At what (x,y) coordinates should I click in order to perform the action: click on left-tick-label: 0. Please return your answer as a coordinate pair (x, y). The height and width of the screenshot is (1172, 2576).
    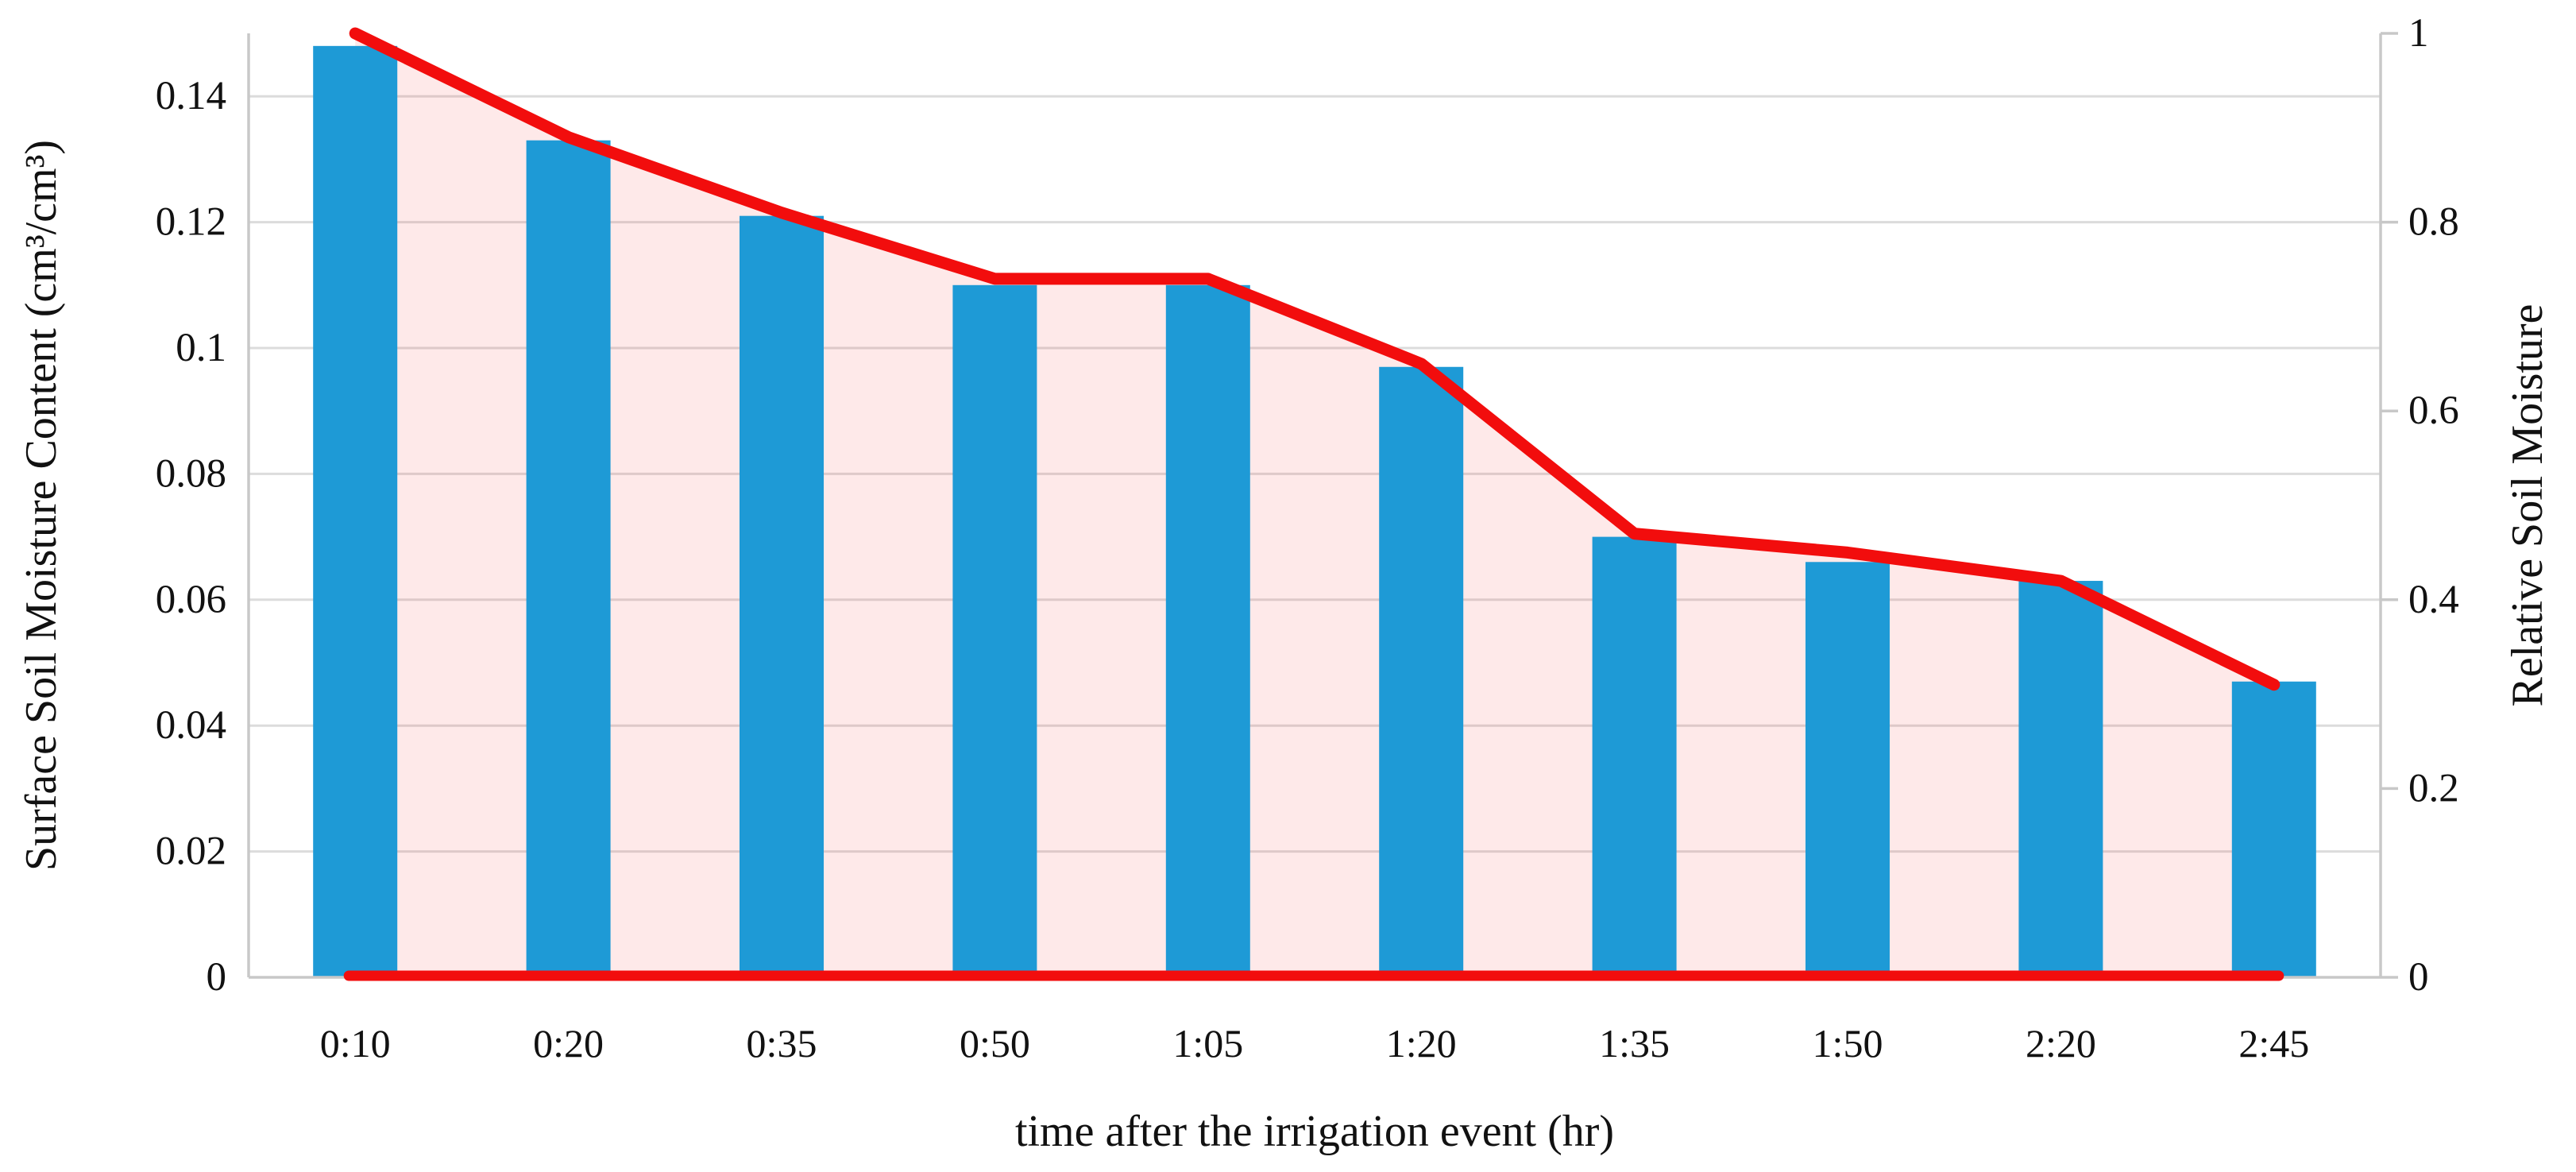
    Looking at the image, I should click on (217, 978).